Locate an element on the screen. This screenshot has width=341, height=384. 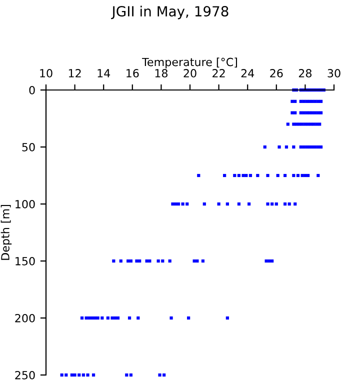
y-tick-label: 200 is located at coordinates (25, 318).